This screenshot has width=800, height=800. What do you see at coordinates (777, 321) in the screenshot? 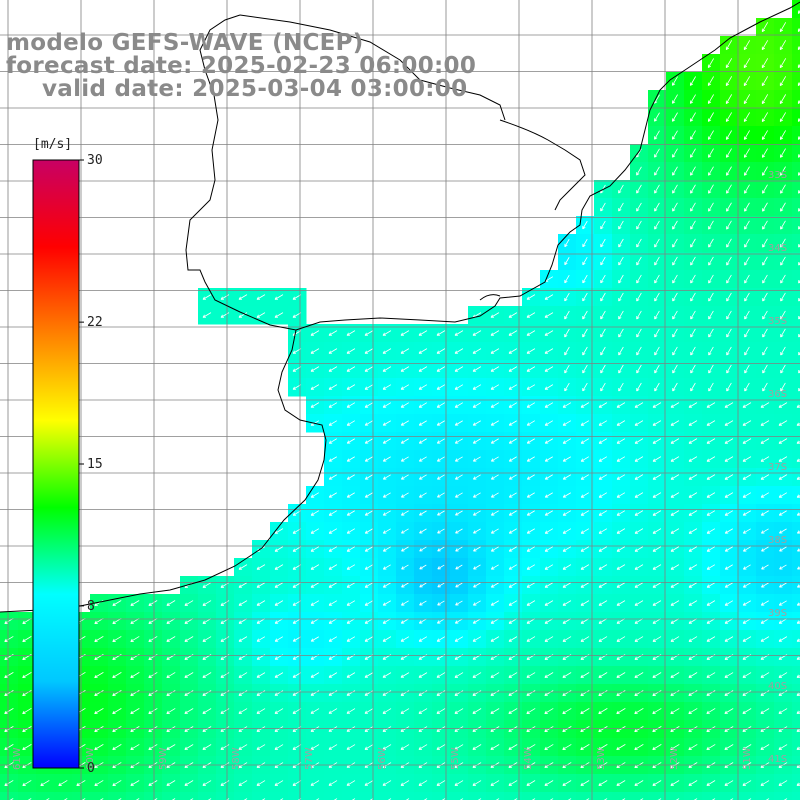
I see `latitude-label: 35S` at bounding box center [777, 321].